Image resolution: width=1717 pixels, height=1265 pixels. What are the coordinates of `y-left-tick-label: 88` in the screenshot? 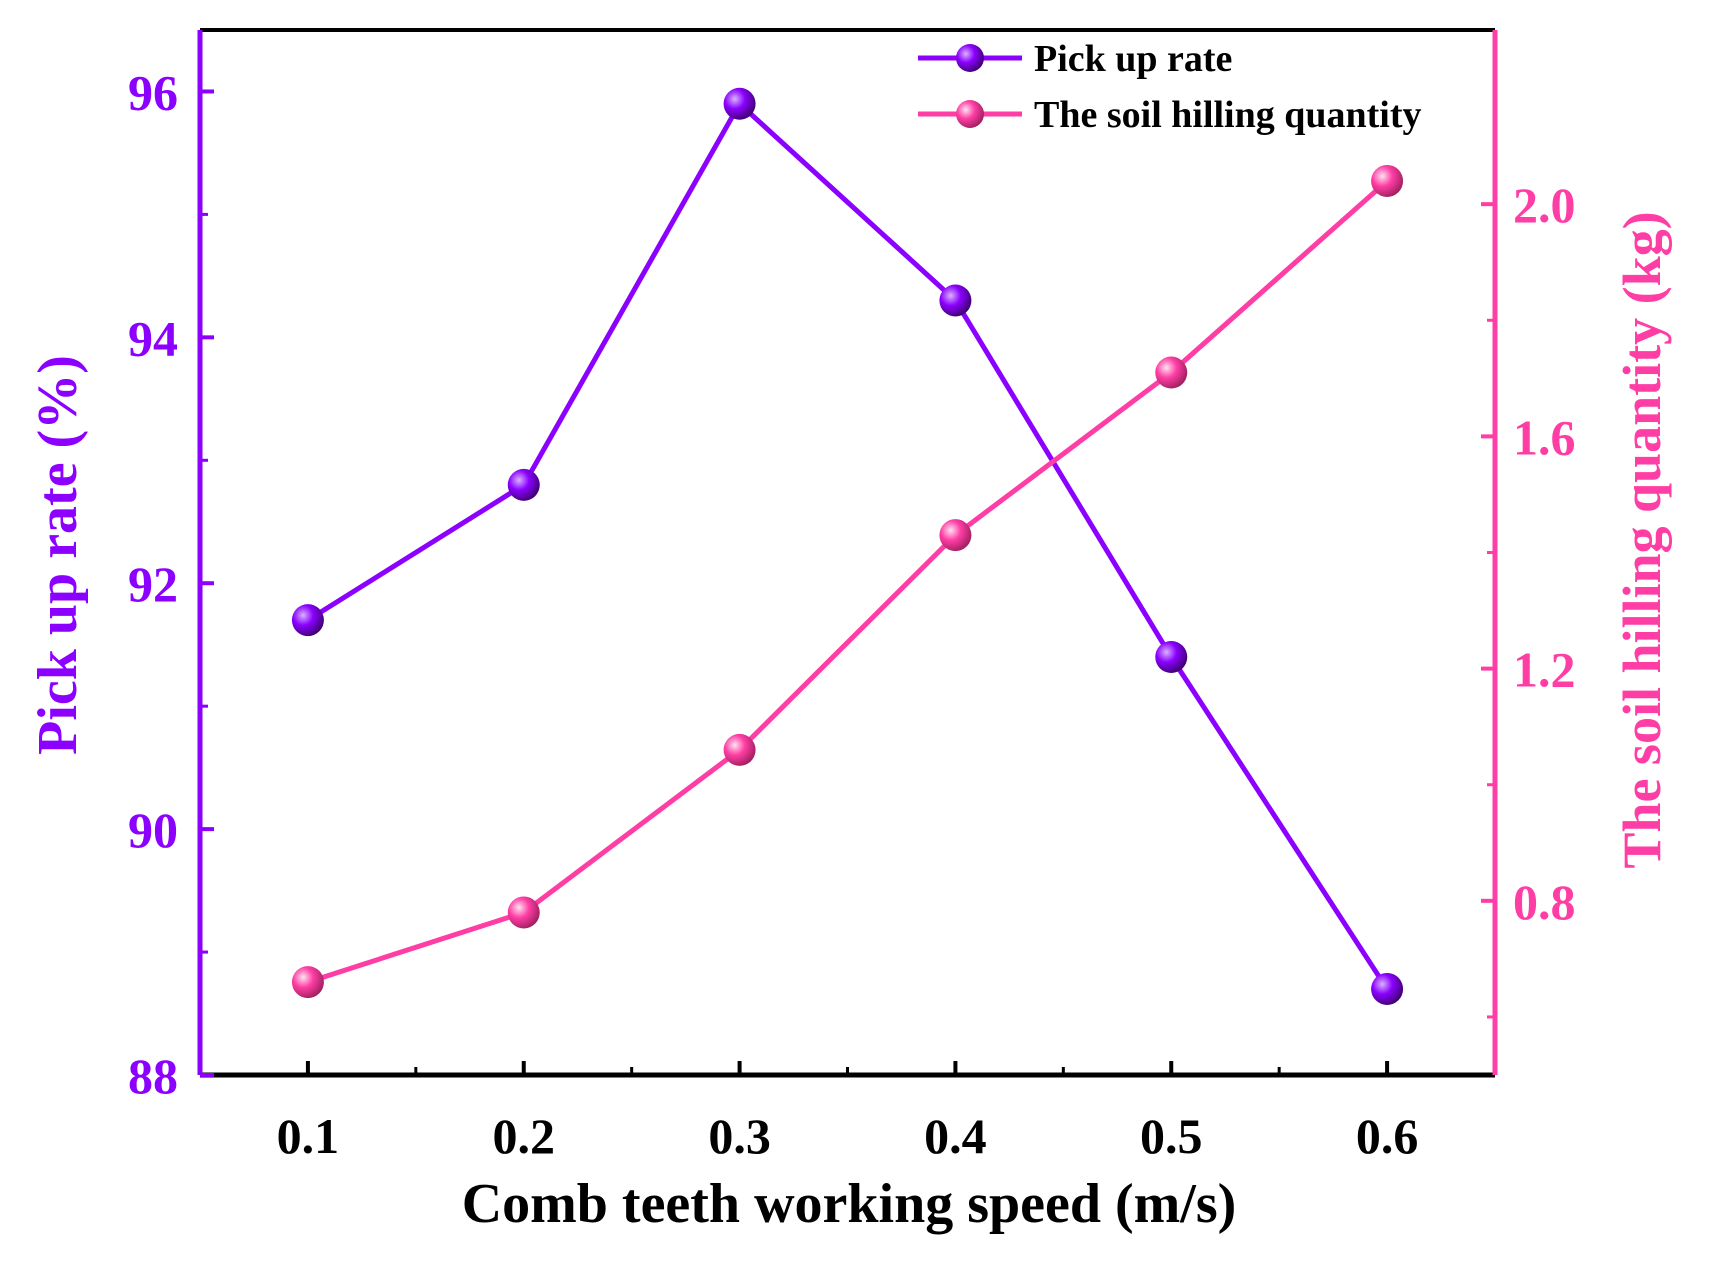 It's located at (153, 1076).